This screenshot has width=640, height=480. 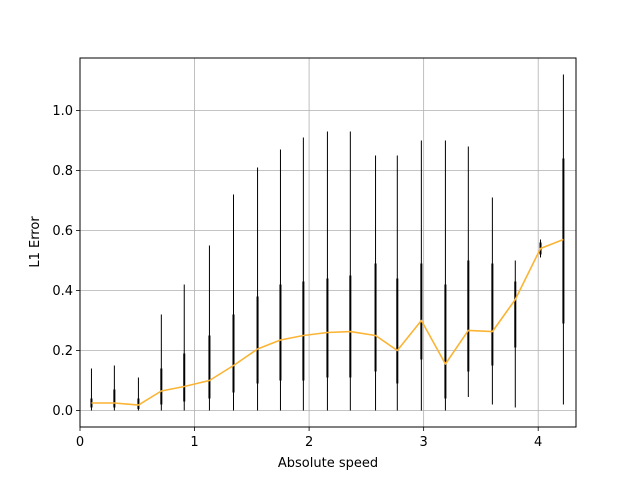 What do you see at coordinates (538, 442) in the screenshot?
I see `x-tick-label: 4` at bounding box center [538, 442].